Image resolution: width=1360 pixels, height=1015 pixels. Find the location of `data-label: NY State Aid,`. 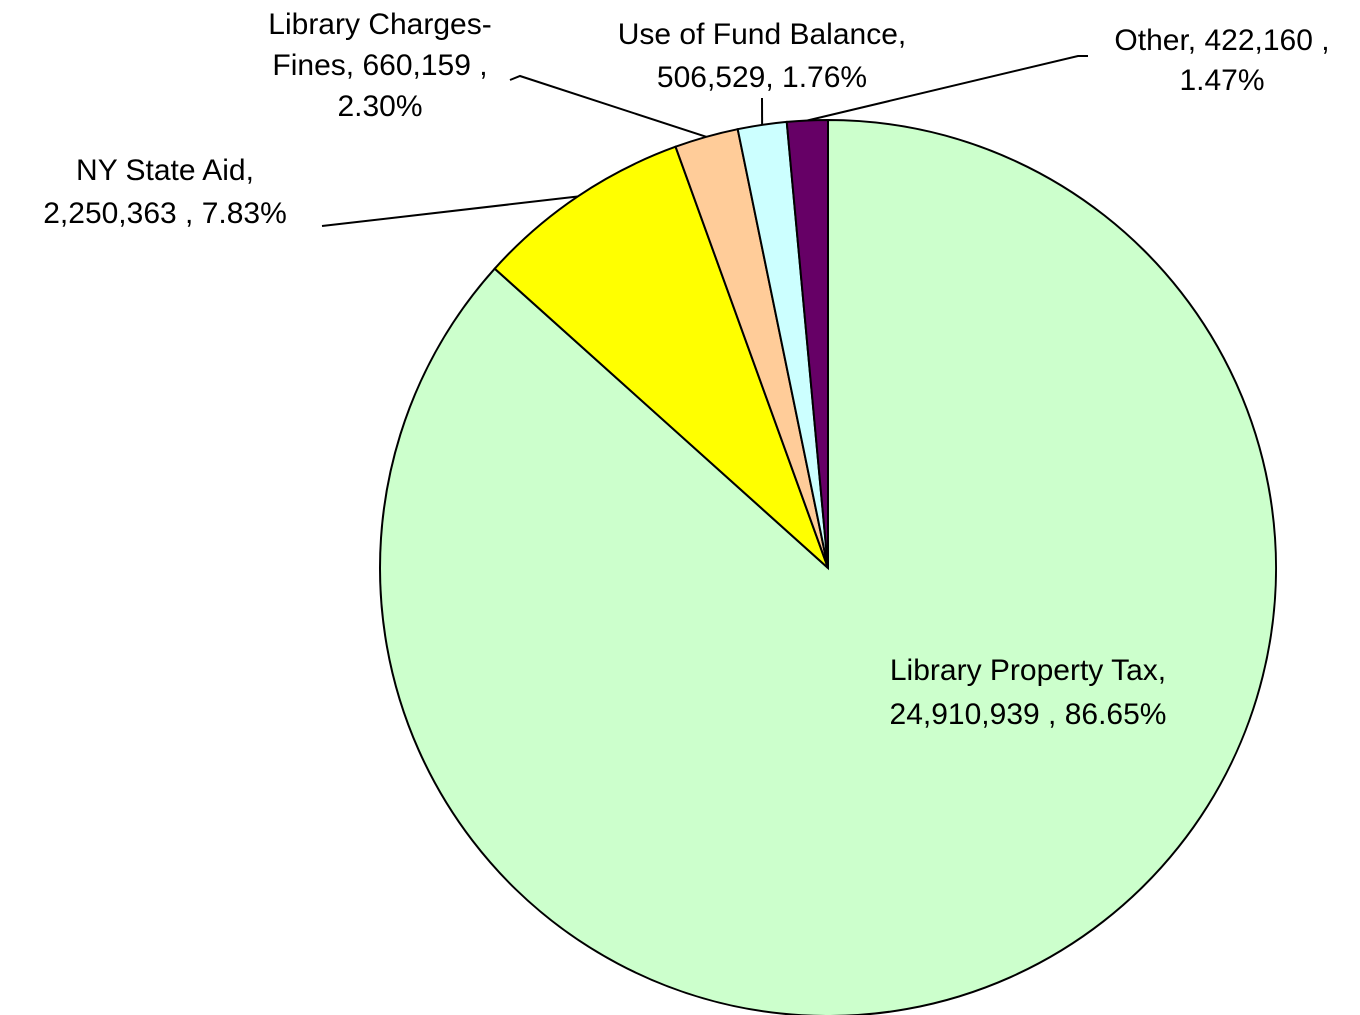

data-label: NY State Aid, is located at coordinates (165, 170).